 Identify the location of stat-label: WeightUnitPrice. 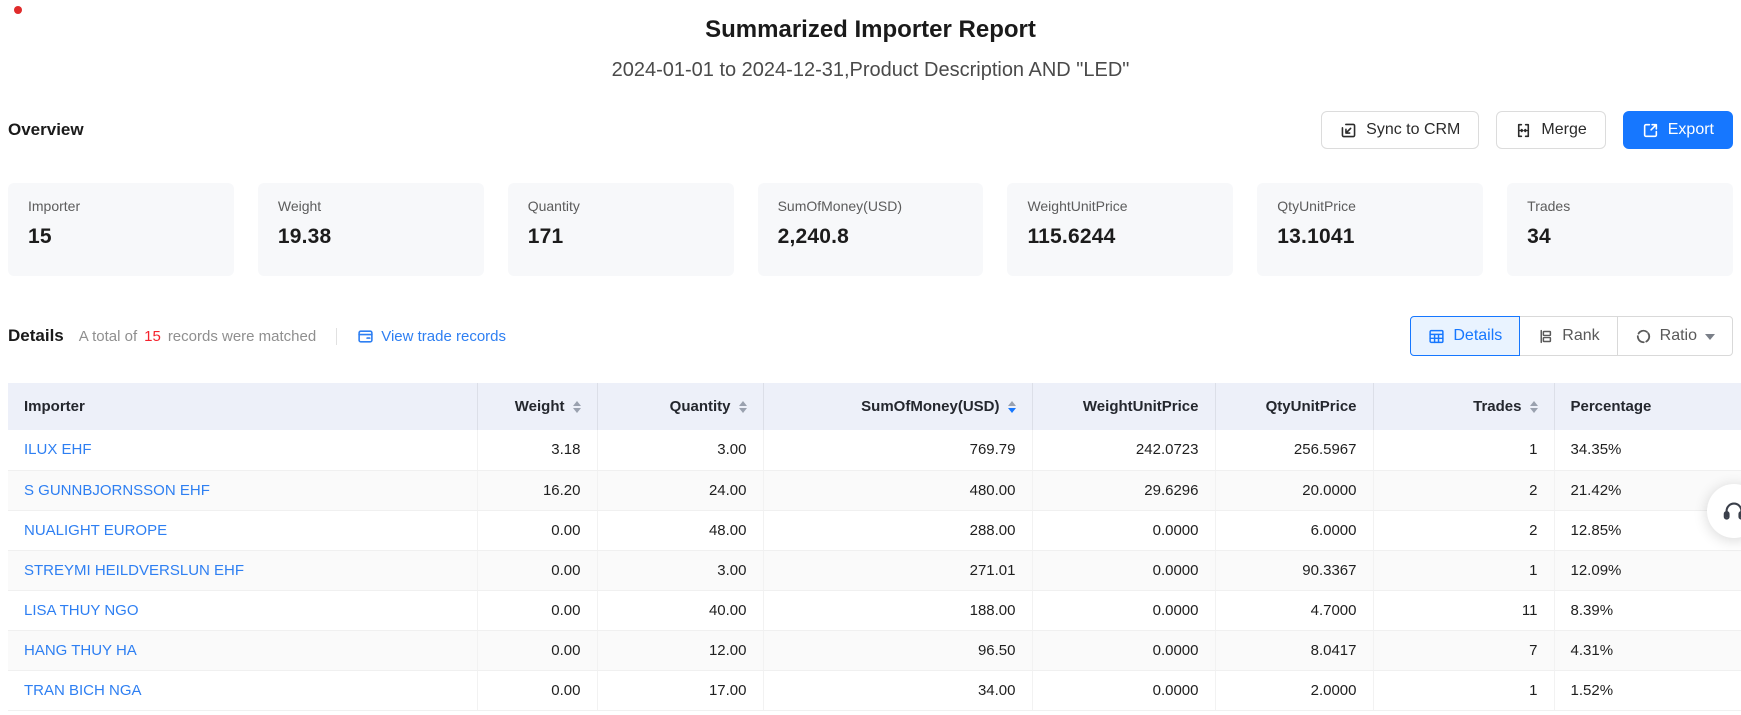
(1077, 206).